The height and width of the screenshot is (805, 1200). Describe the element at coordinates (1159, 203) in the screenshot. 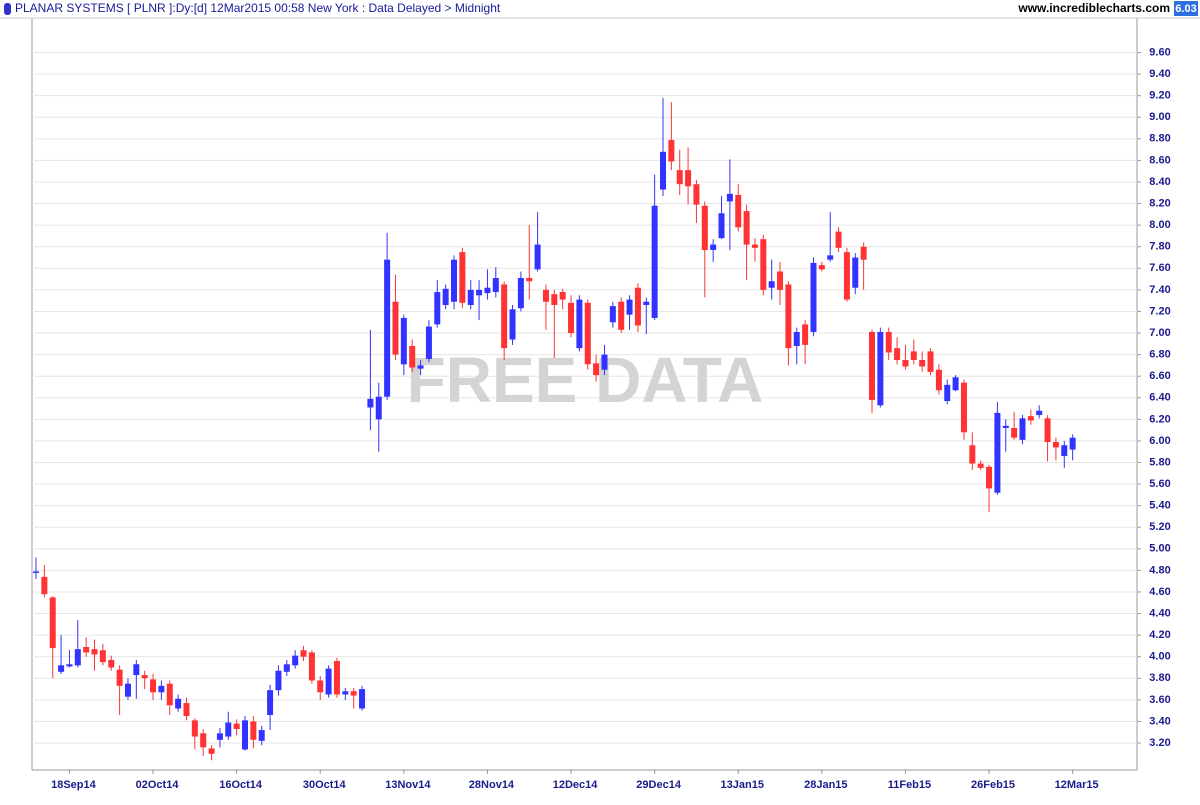

I see `y-tick-label: 8.20` at that location.